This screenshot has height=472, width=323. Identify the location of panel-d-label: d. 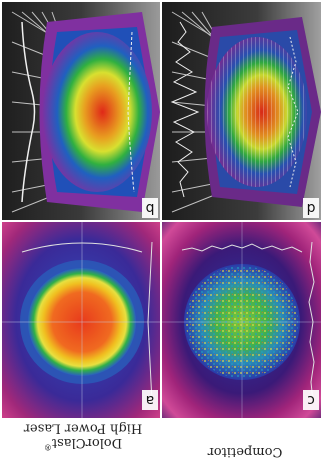
(311, 208).